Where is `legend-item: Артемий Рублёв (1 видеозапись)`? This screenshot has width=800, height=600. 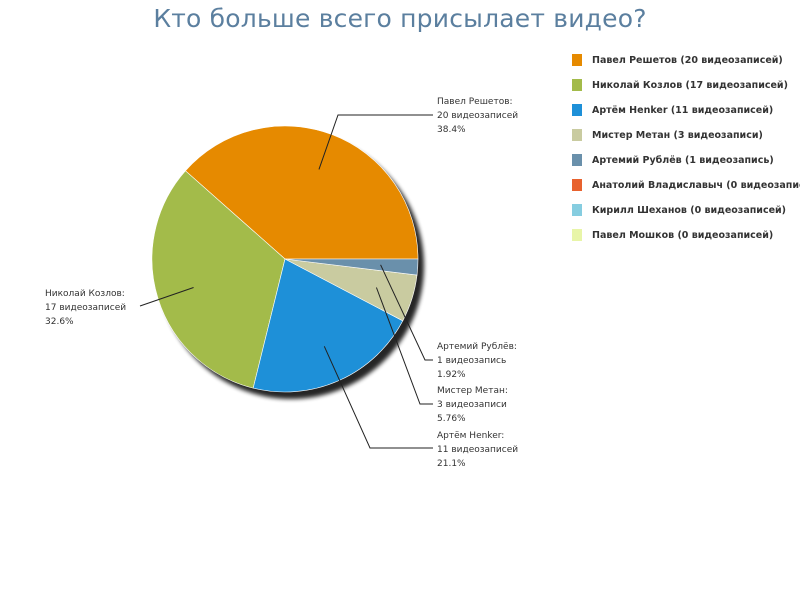
legend-item: Артемий Рублёв (1 видеозапись) is located at coordinates (686, 166).